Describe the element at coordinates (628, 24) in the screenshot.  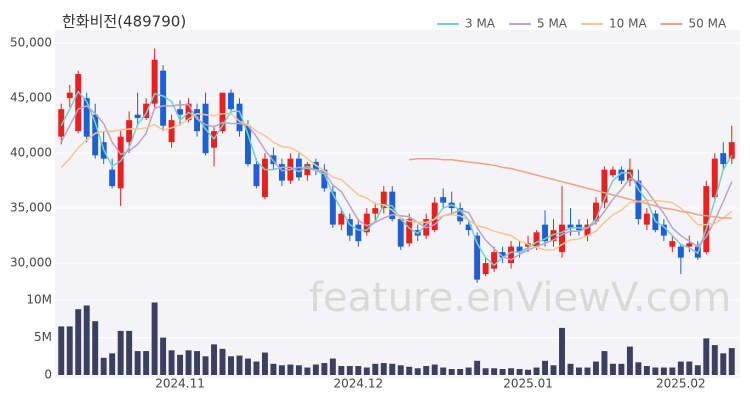
I see `legend-label: 10 MA` at that location.